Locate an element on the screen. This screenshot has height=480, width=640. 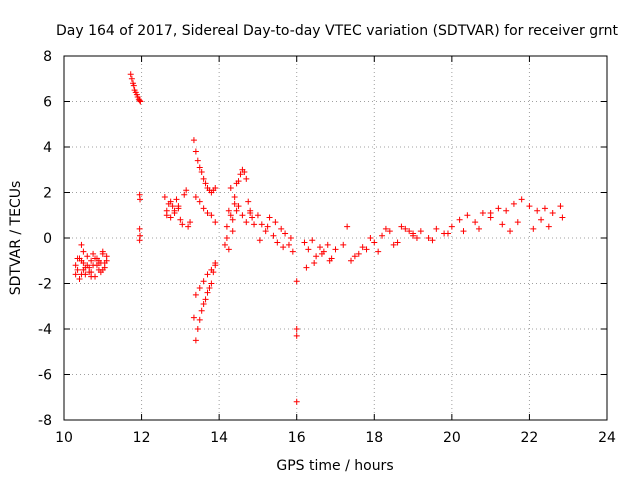
y-tick-label: 4 is located at coordinates (47, 148).